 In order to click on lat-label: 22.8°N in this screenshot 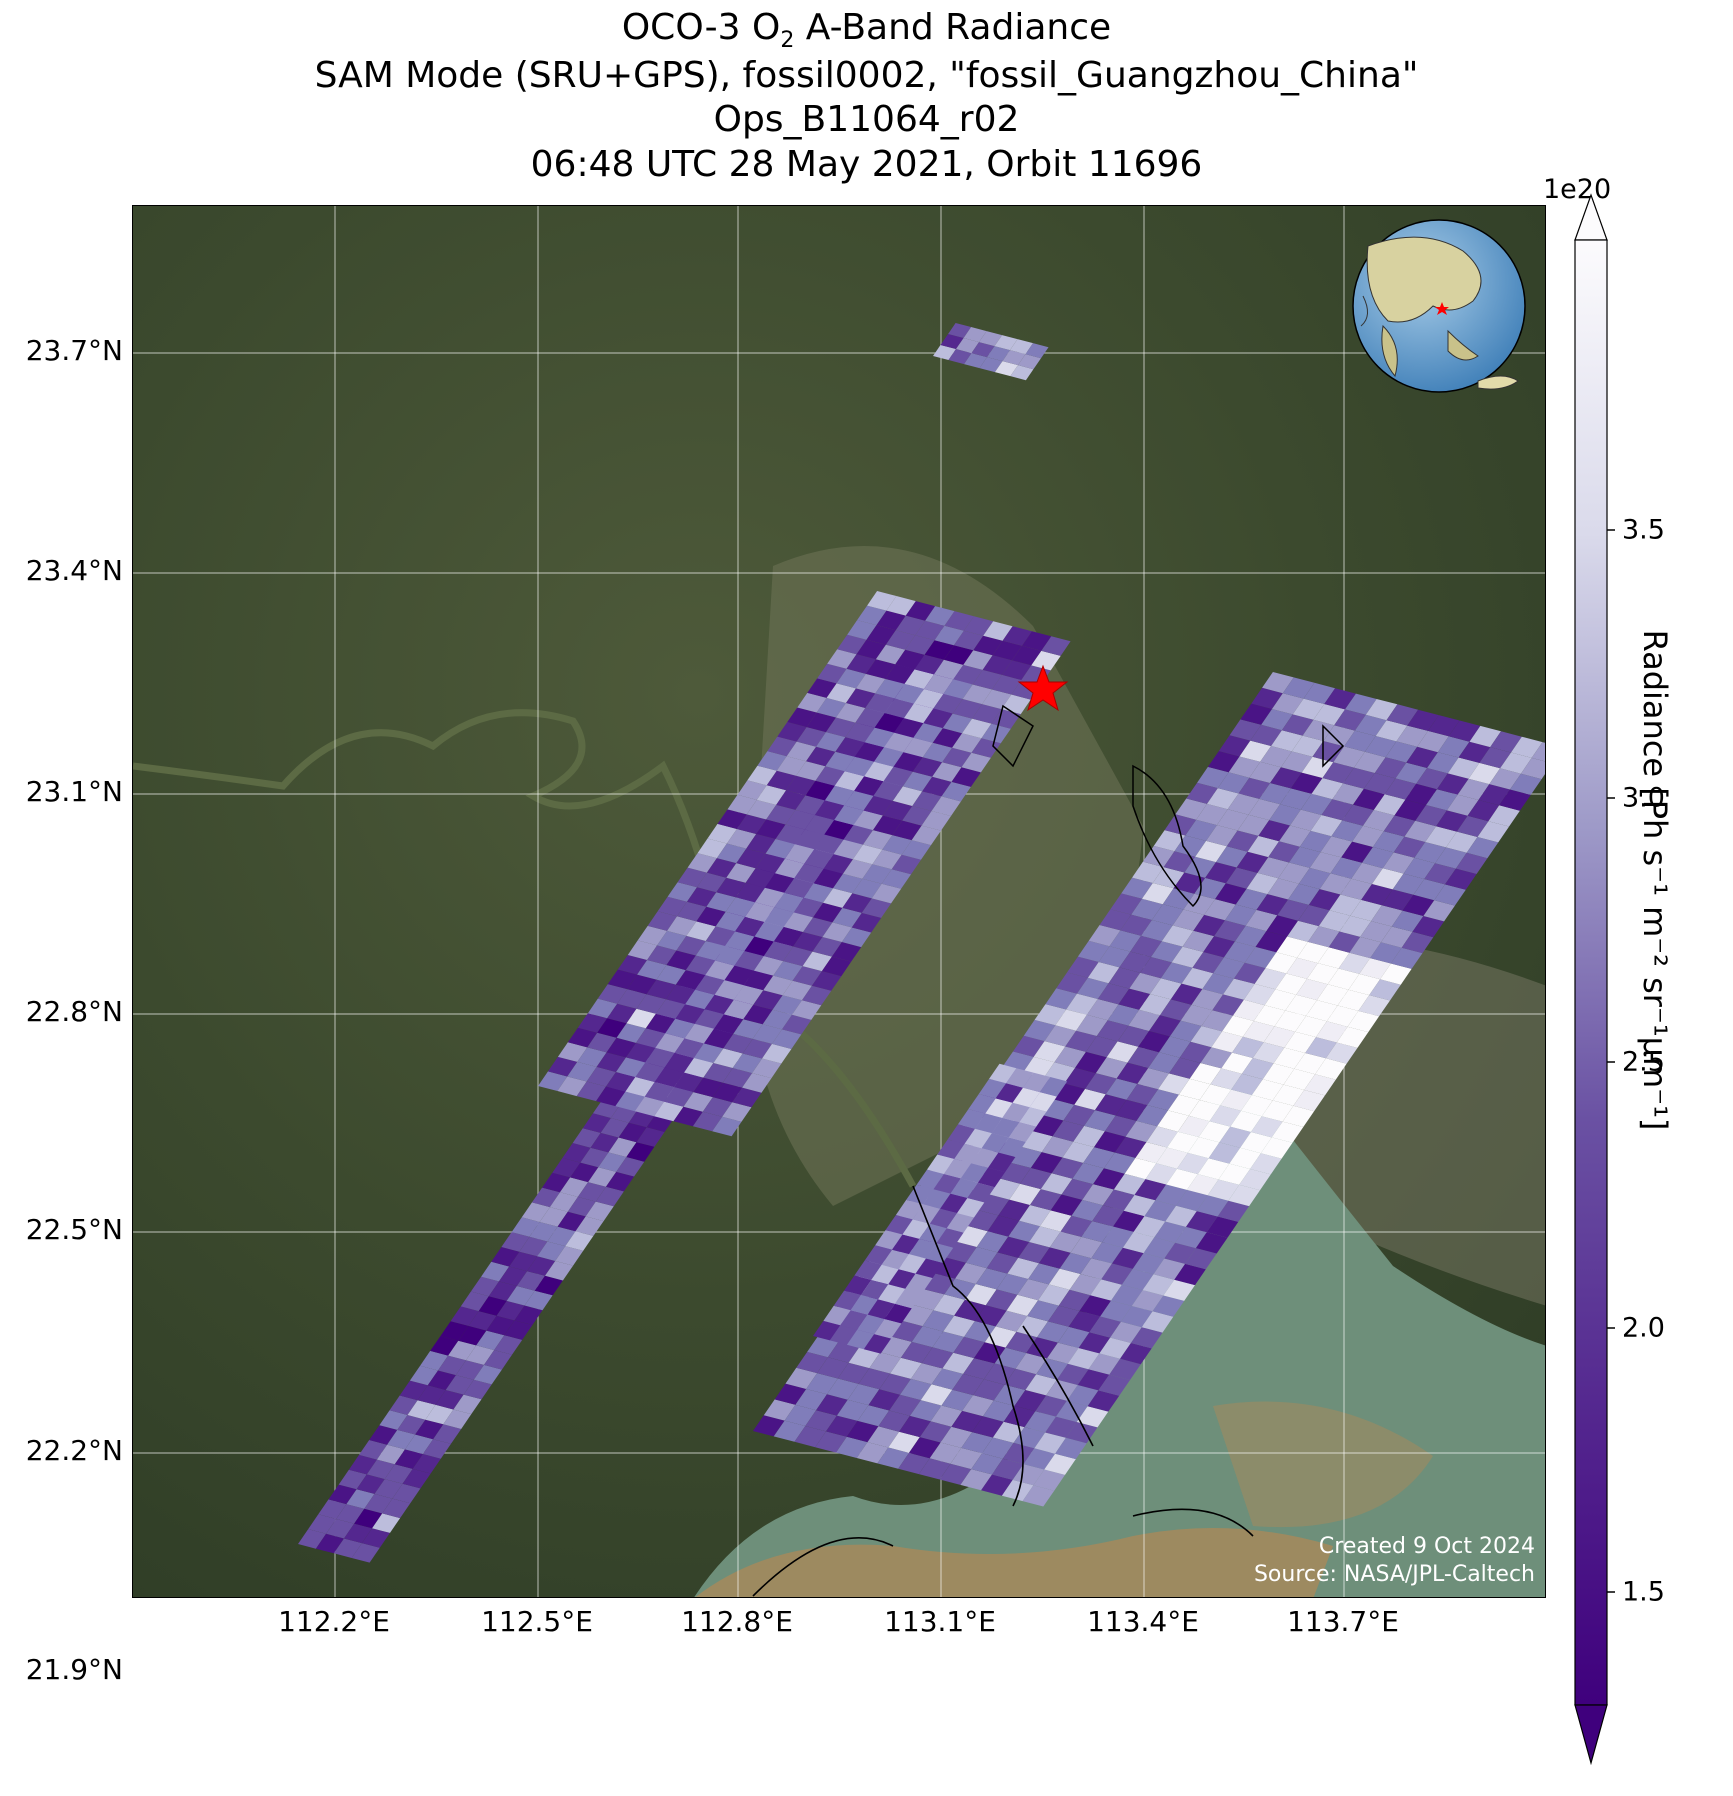, I will do `click(74, 1011)`.